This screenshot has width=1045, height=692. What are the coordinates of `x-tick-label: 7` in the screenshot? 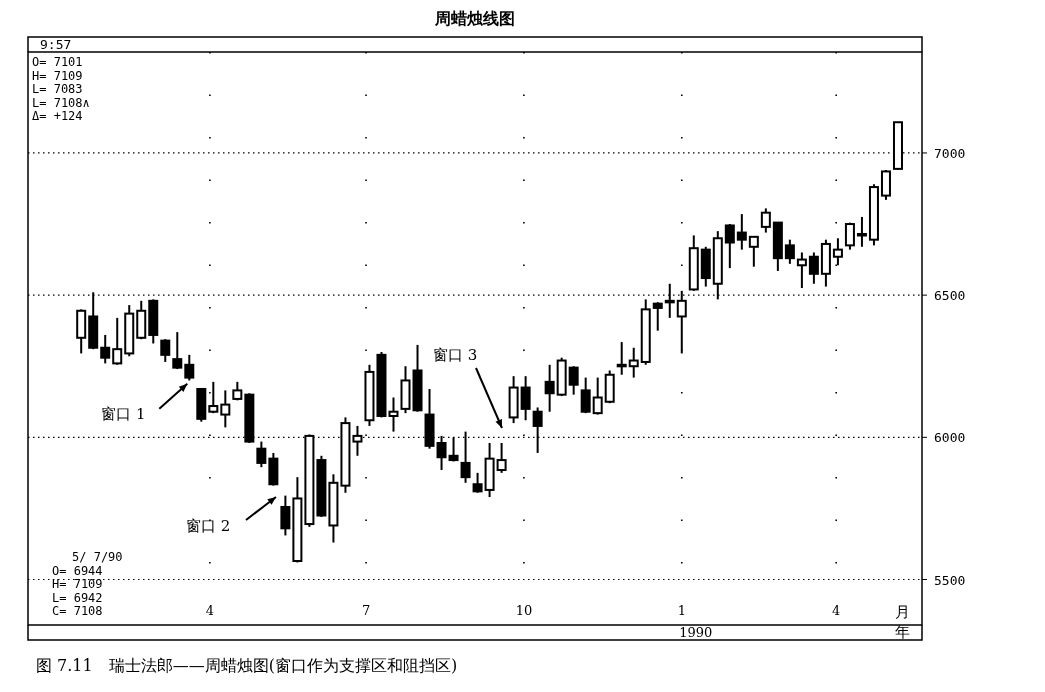 It's located at (366, 610).